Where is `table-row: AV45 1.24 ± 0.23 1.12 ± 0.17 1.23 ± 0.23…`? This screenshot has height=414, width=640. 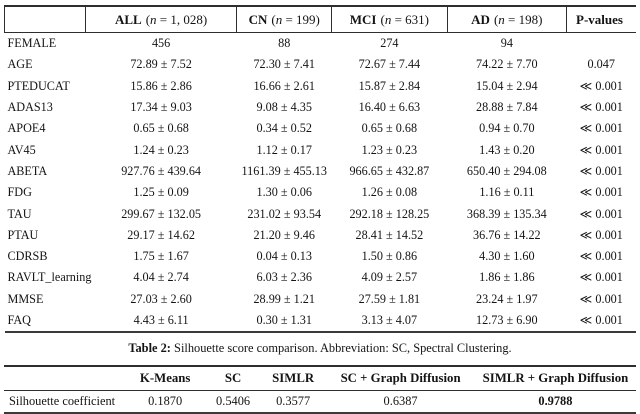 table-row: AV45 1.24 ± 0.23 1.12 ± 0.17 1.23 ± 0.23… is located at coordinates (321, 149).